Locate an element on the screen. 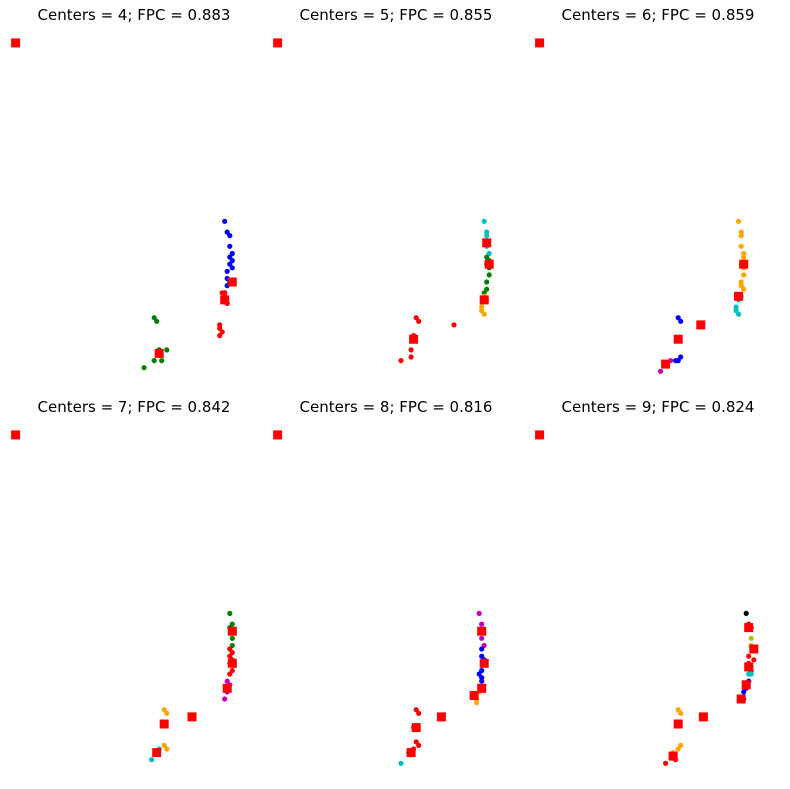 This screenshot has width=790, height=789. scatter-panel-4: Centers = 7; FPC = 0.842 is located at coordinates (124, 580).